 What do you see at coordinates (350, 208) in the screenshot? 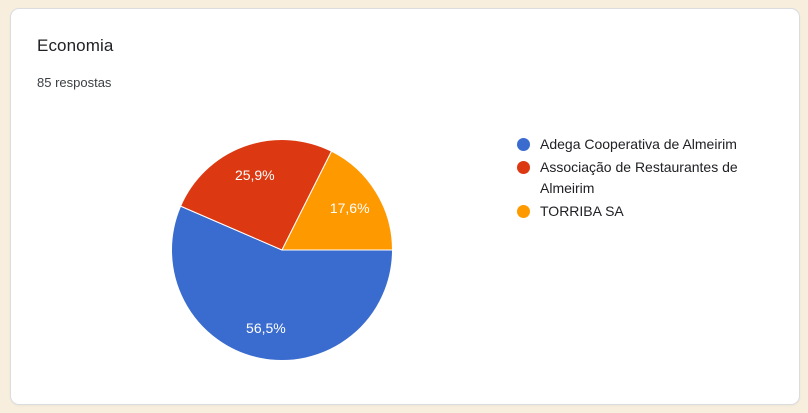
I see `pie-slice-label-2: 17,6%` at bounding box center [350, 208].